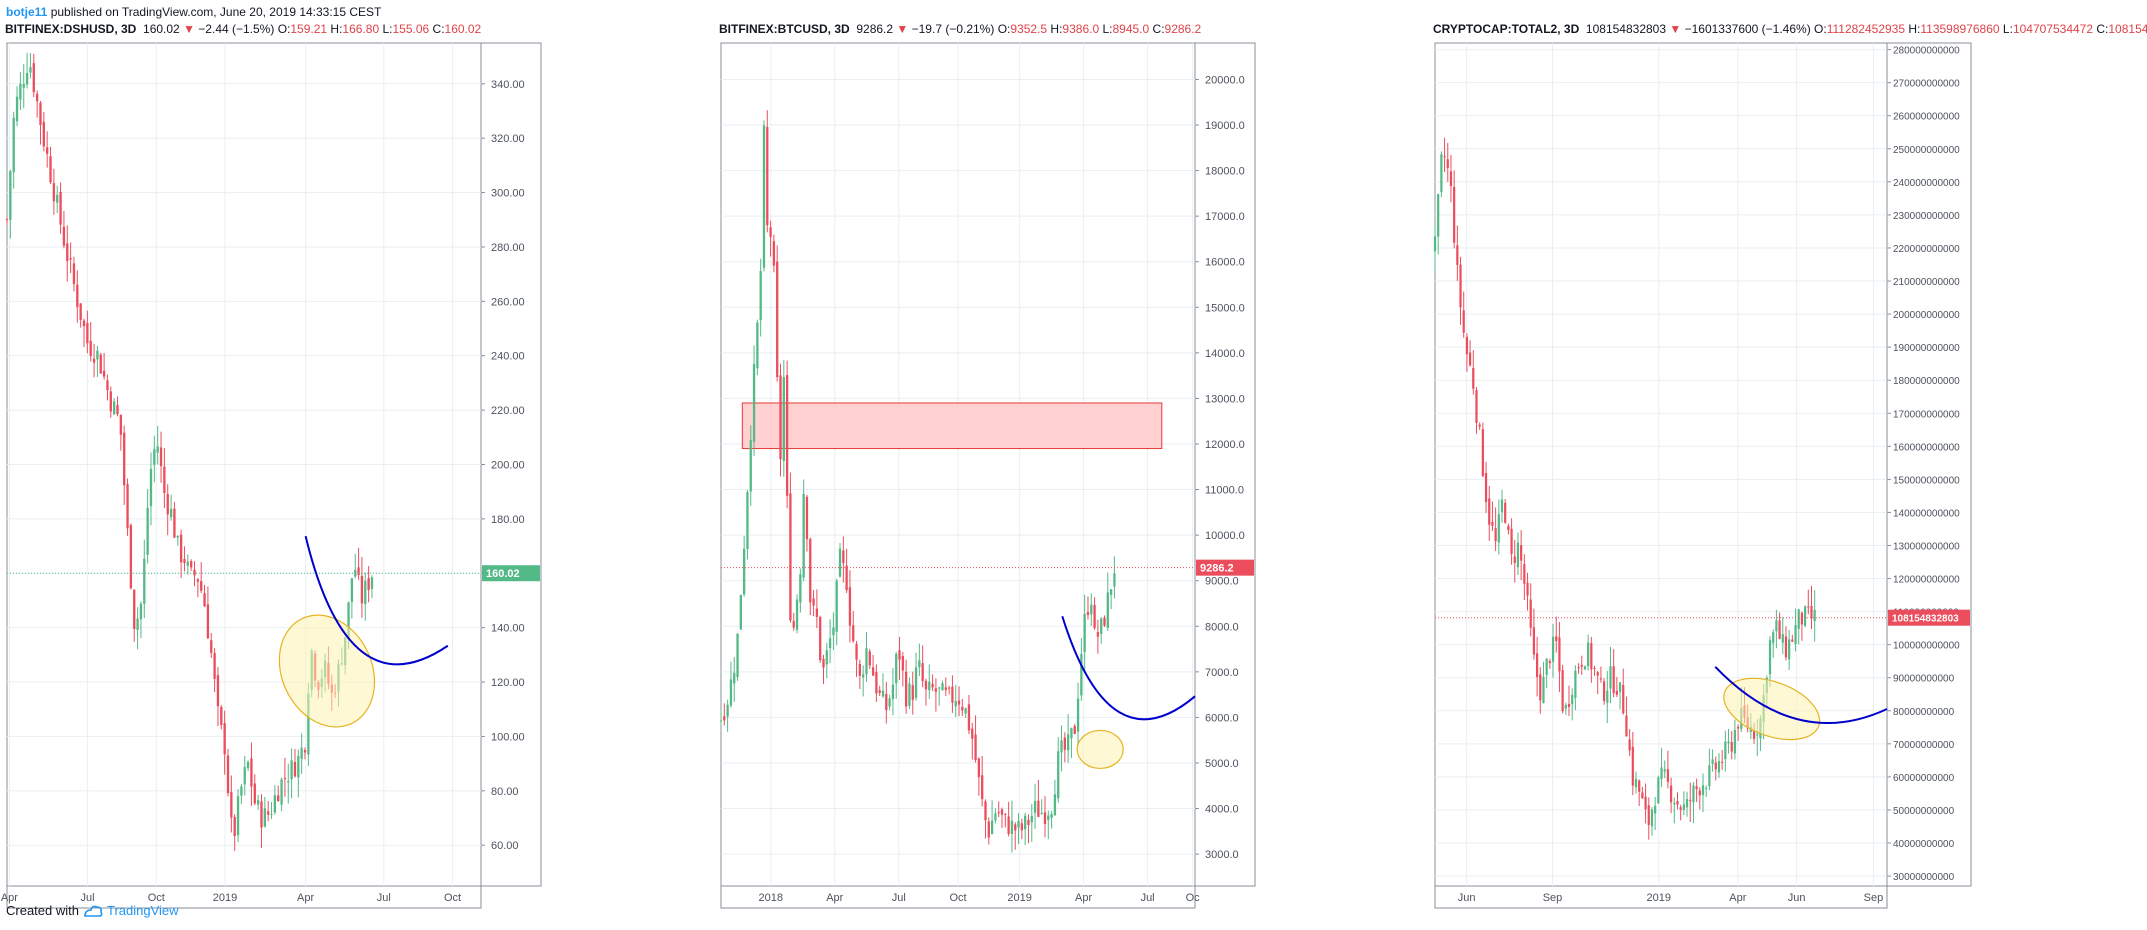 The image size is (2147, 930). Describe the element at coordinates (1960, 29) in the screenshot. I see `high-value: 113598976860` at that location.